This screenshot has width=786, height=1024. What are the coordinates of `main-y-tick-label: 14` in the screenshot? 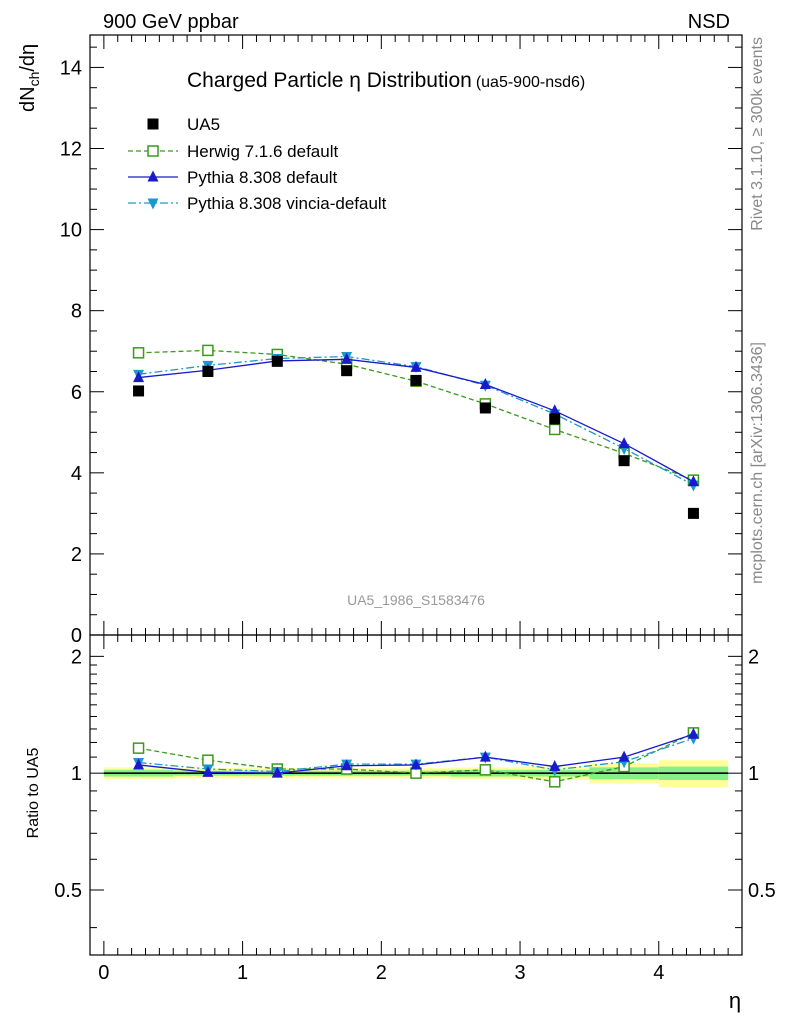 It's located at (71, 68).